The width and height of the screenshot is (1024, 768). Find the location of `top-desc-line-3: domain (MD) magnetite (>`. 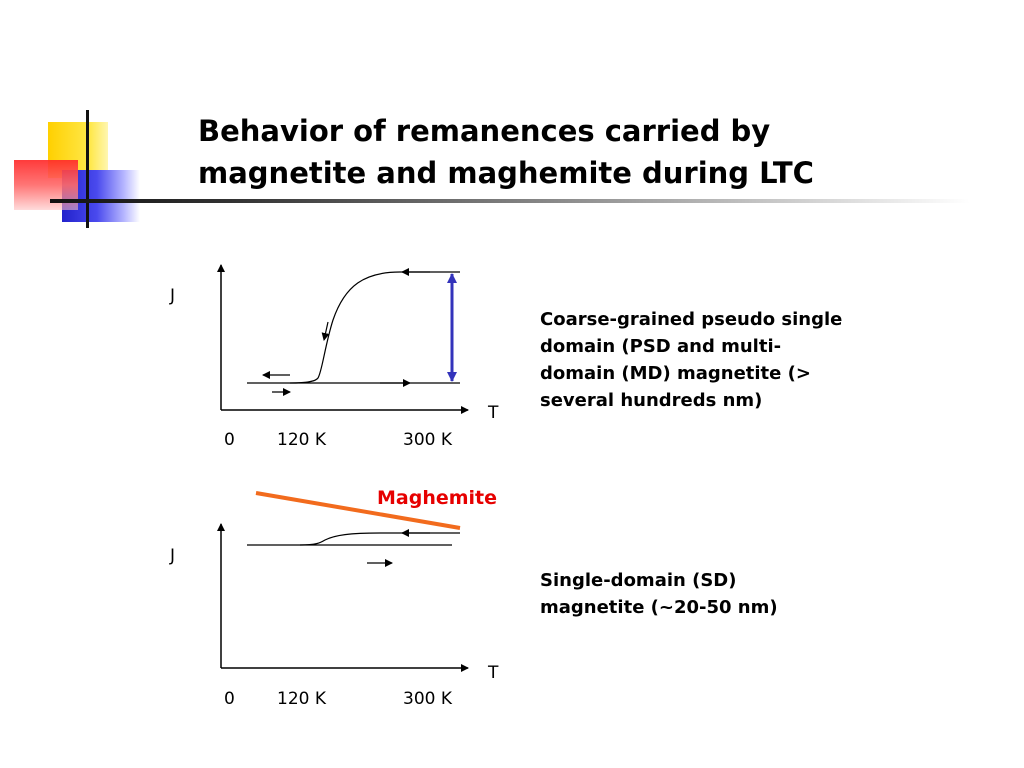

top-desc-line-3: domain (MD) magnetite (> is located at coordinates (675, 373).